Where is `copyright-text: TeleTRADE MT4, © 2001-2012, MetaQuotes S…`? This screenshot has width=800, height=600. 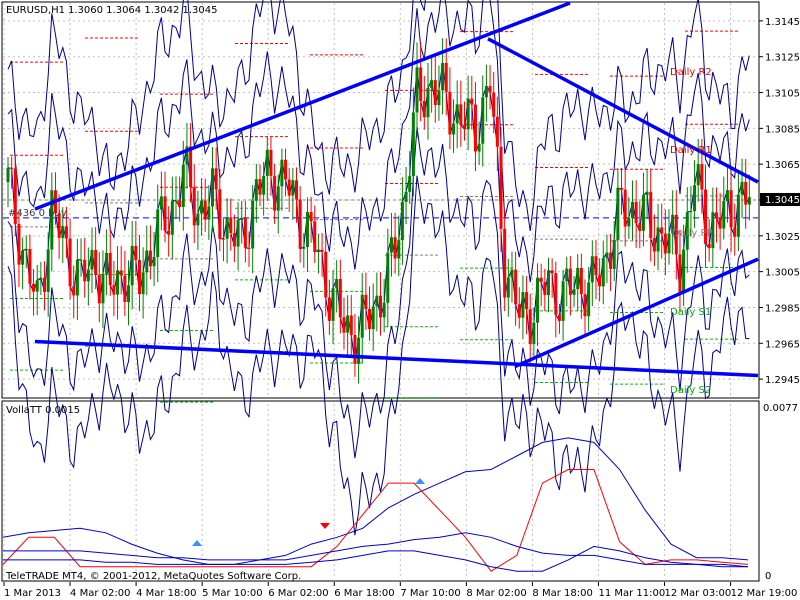 copyright-text: TeleTRADE MT4, © 2001-2012, MetaQuotes S… is located at coordinates (153, 576).